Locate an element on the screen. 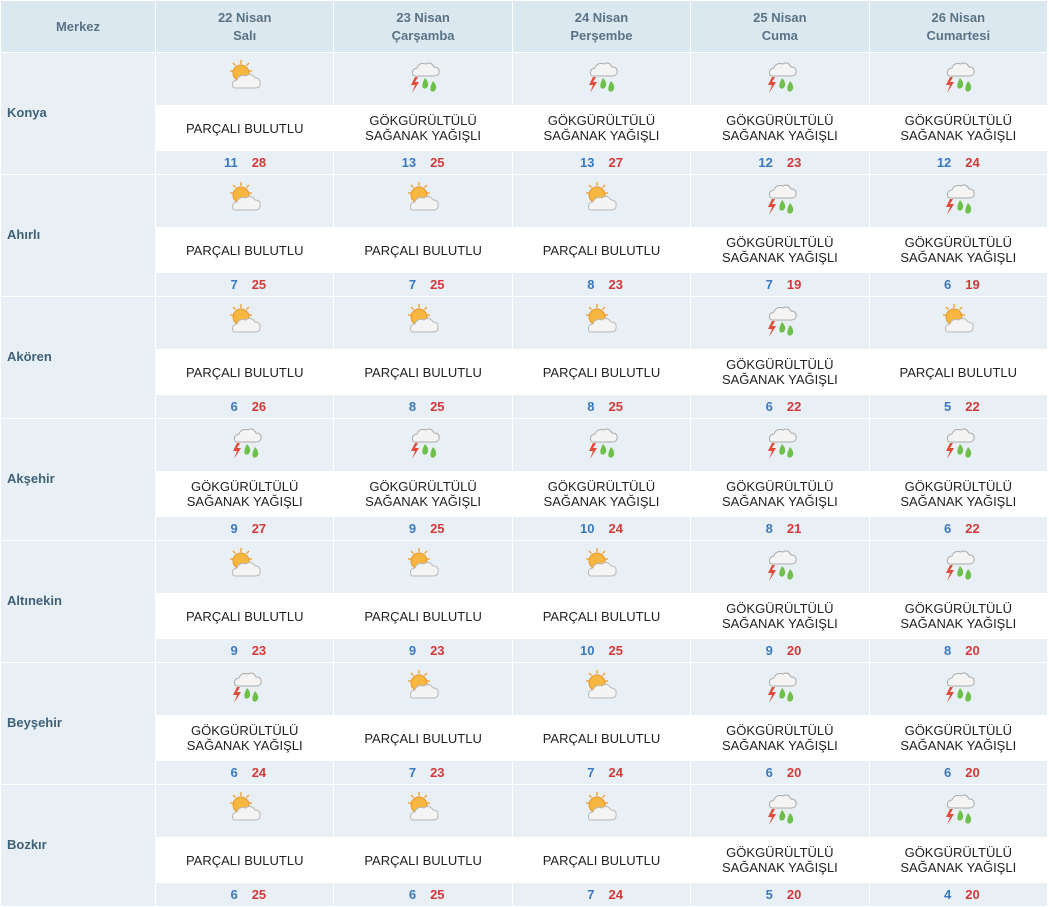 The width and height of the screenshot is (1049, 907). temperature-cell: 8 20 is located at coordinates (958, 651).